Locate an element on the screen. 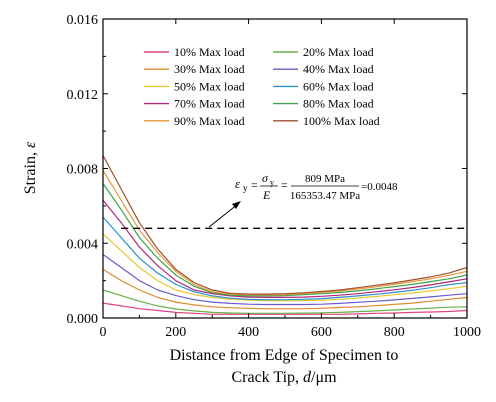  y-axis-label-var: ε is located at coordinates (30, 144).